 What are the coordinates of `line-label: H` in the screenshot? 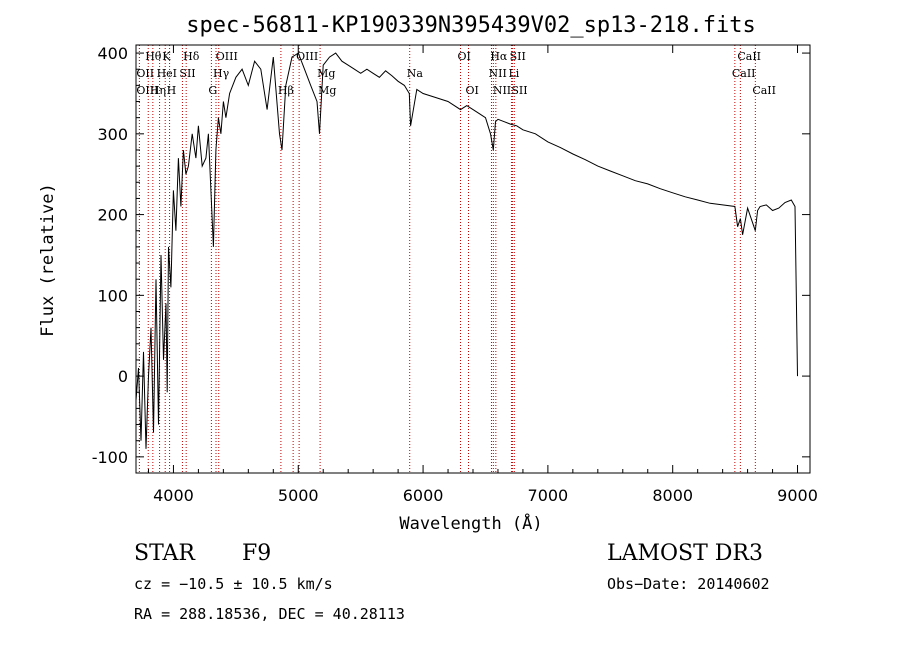 It's located at (172, 90).